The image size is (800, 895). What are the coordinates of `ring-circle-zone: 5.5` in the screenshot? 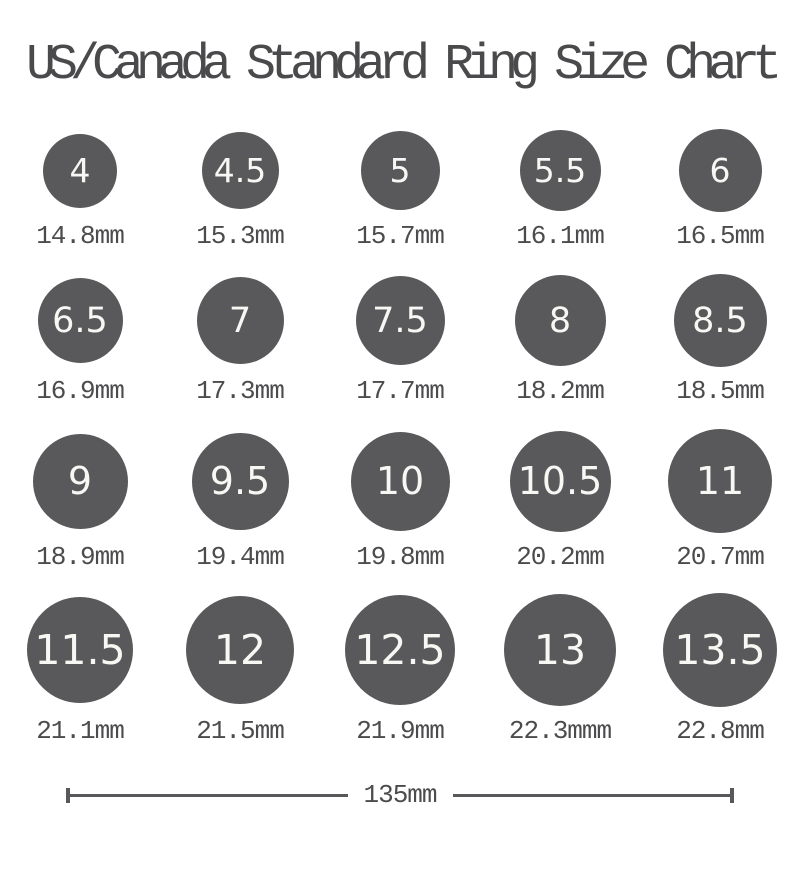 It's located at (560, 170).